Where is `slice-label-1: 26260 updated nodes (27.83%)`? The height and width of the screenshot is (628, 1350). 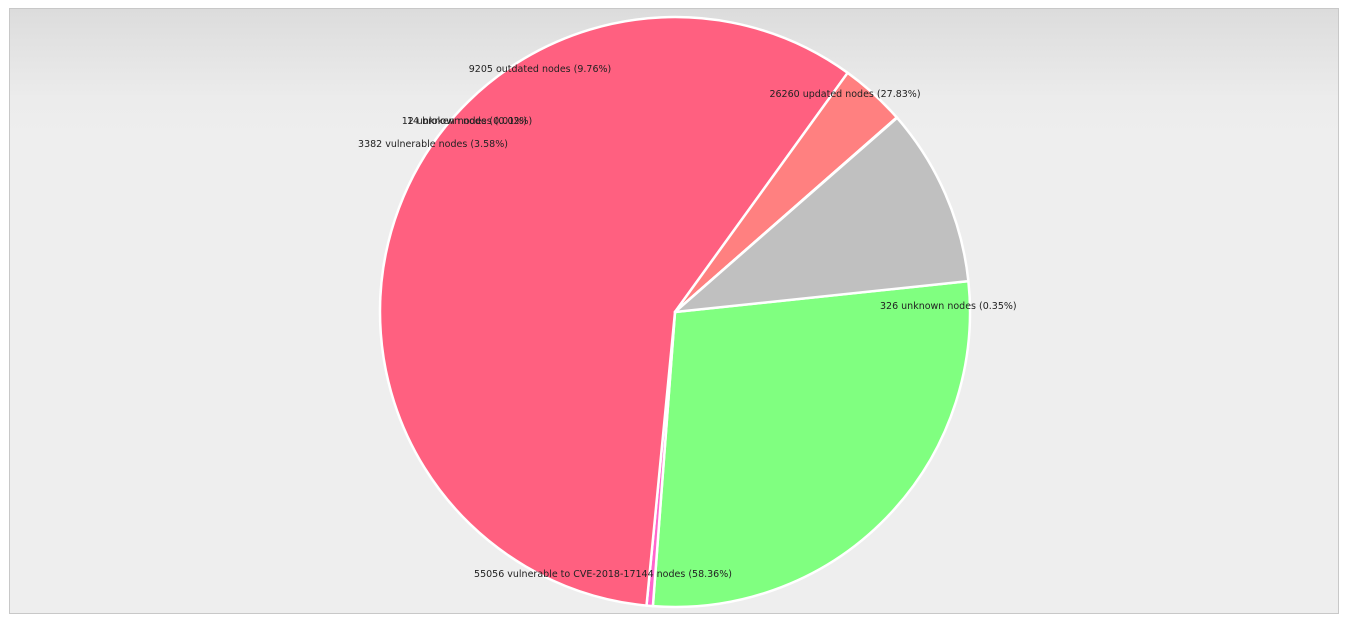
slice-label-1: 26260 updated nodes (27.83%) is located at coordinates (844, 94).